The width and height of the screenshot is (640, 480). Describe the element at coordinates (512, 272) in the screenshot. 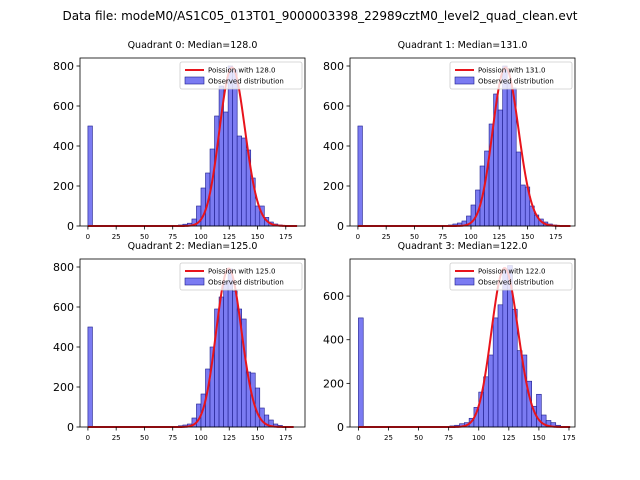

I see `legend-label-poisson: Poission with 122.0` at that location.